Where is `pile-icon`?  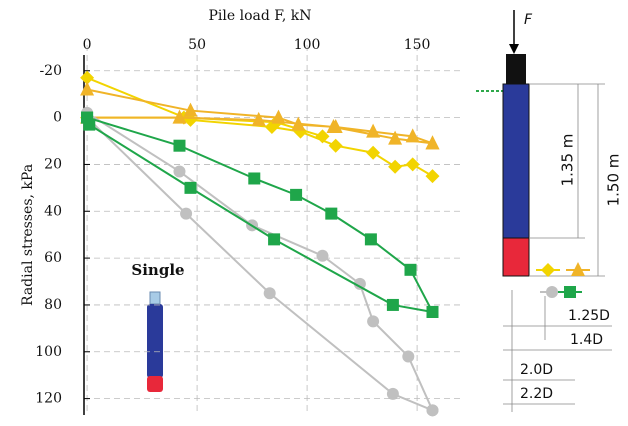
pile-icon is located at coordinates (155, 341).